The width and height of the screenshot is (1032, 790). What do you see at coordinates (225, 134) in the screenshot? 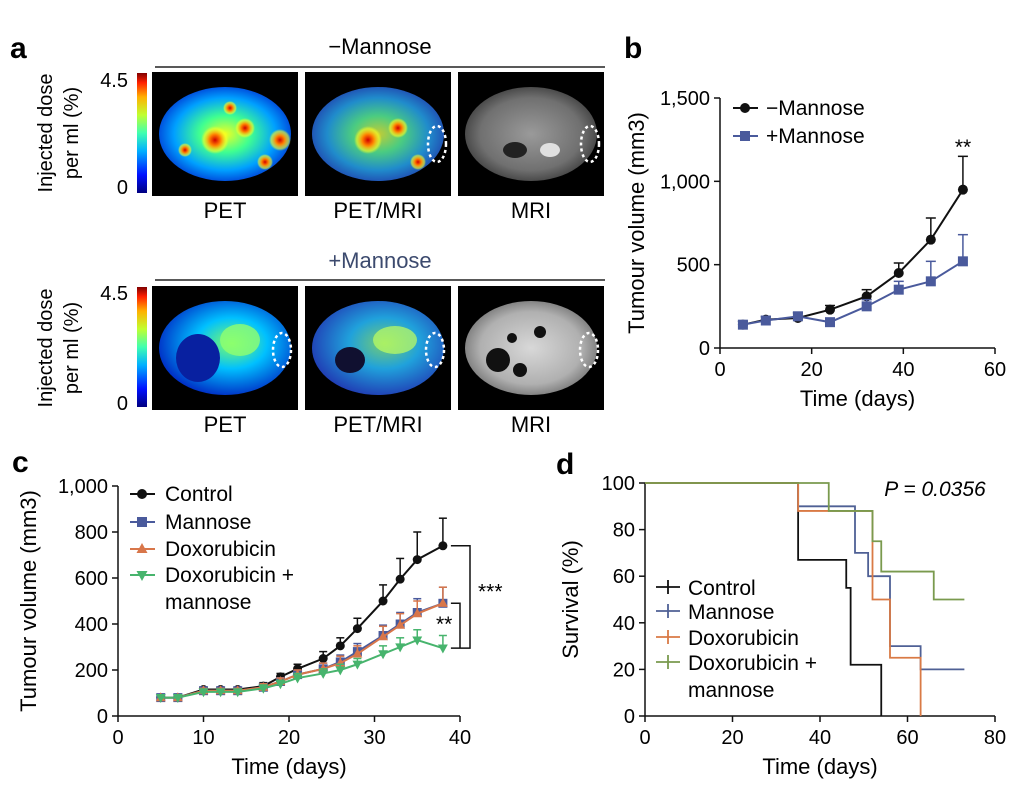
I see `image-pet-minus` at bounding box center [225, 134].